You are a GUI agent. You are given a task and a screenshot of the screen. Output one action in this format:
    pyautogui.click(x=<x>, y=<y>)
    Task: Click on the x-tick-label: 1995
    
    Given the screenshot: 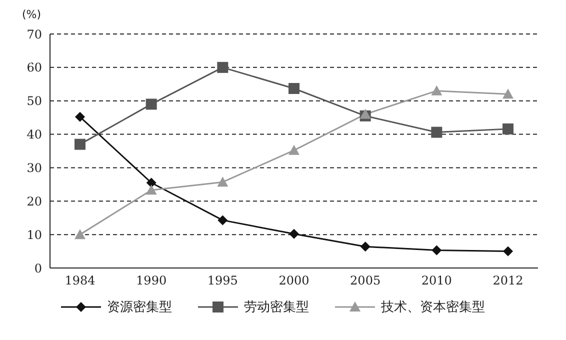 What is the action you would take?
    pyautogui.click(x=222, y=281)
    